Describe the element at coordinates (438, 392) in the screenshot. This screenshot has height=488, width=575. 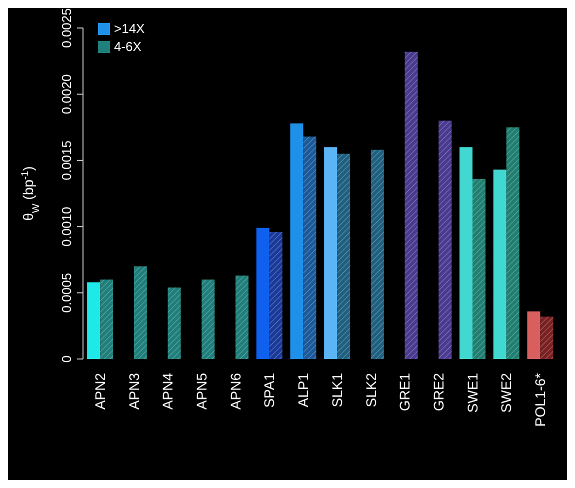
I see `x-tick-label: GRE2` at that location.